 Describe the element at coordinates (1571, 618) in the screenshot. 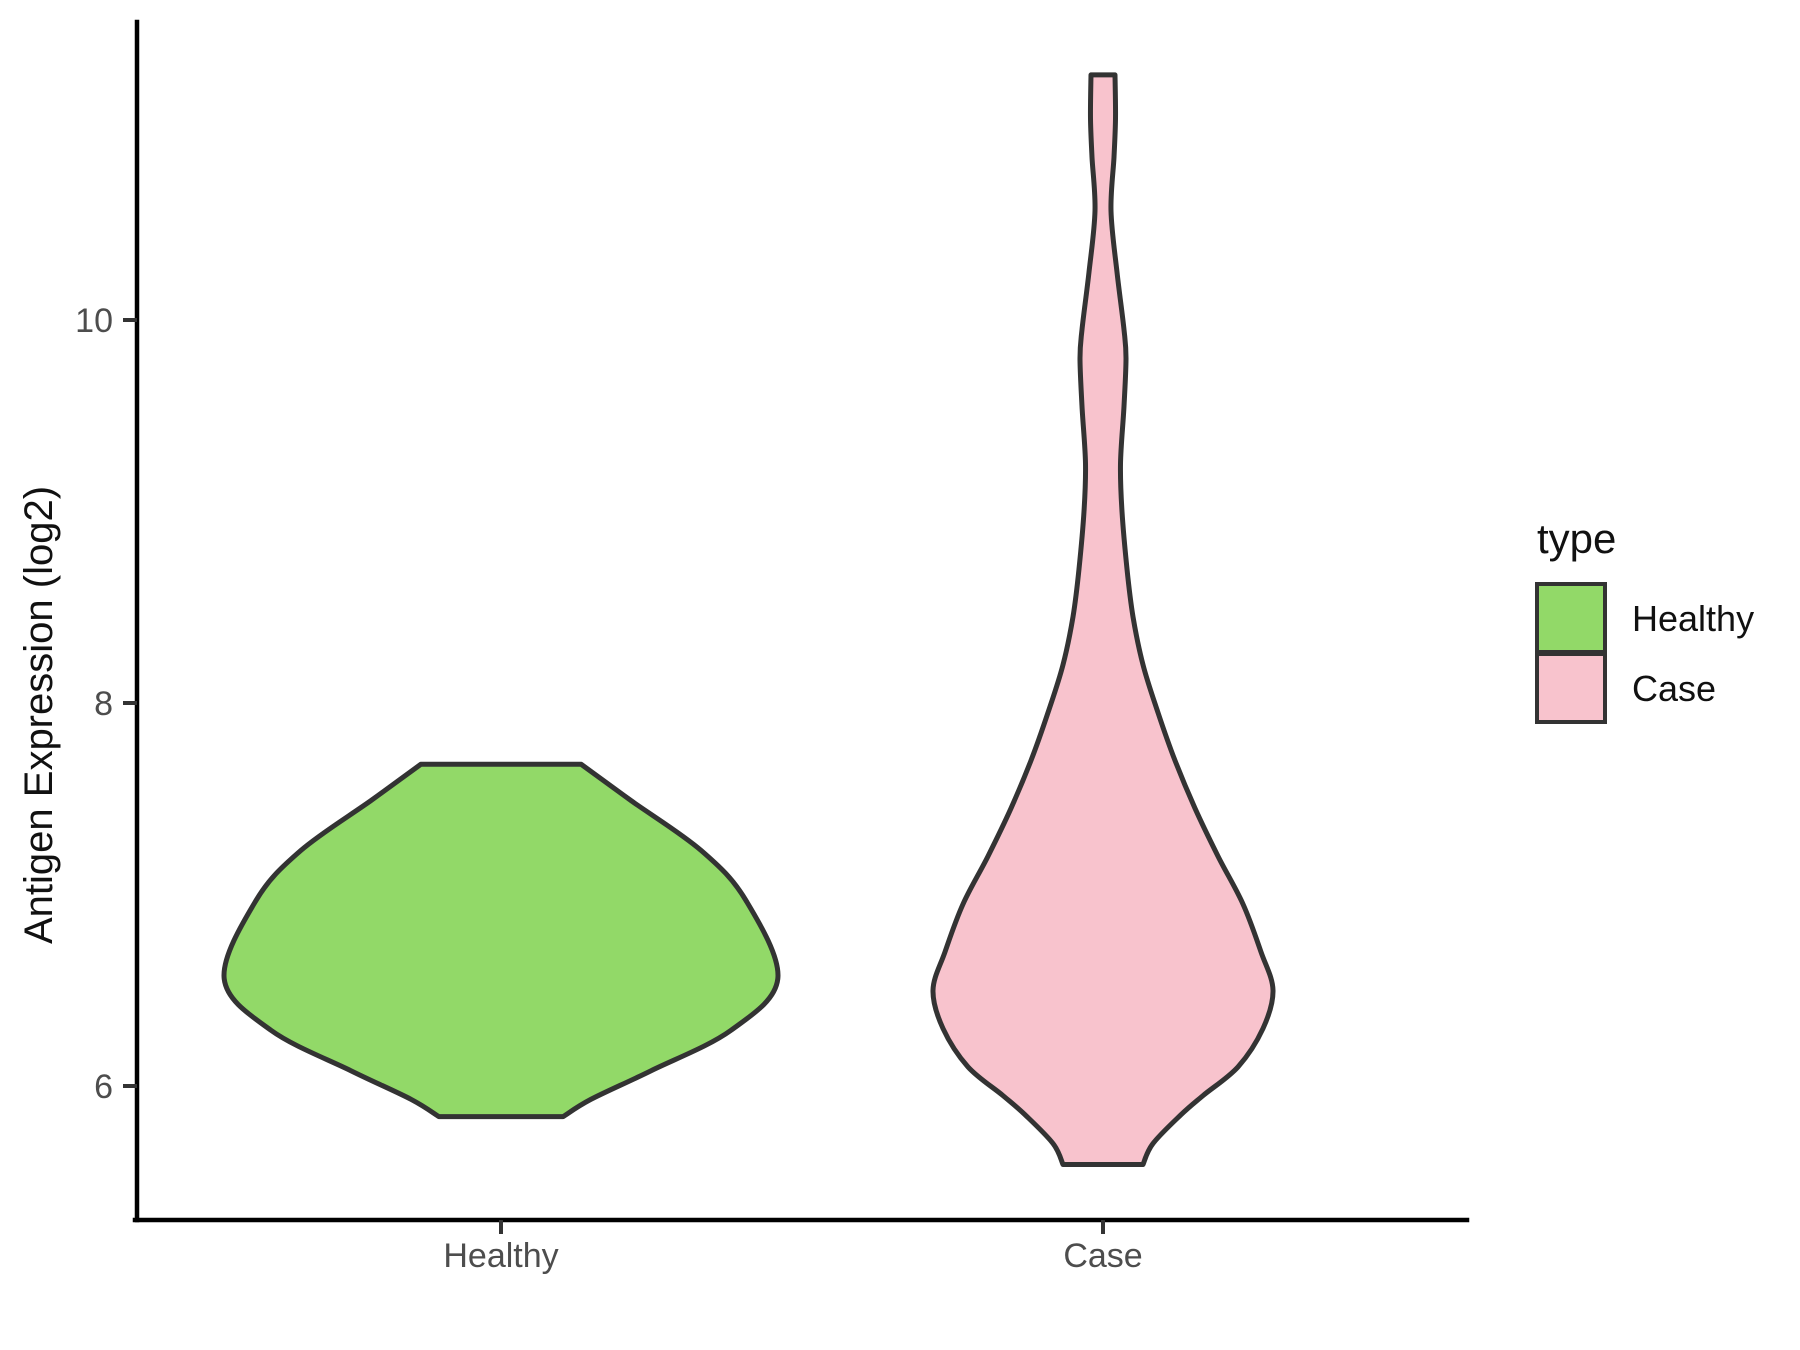

I see `legend-key-healthy-swatch` at that location.